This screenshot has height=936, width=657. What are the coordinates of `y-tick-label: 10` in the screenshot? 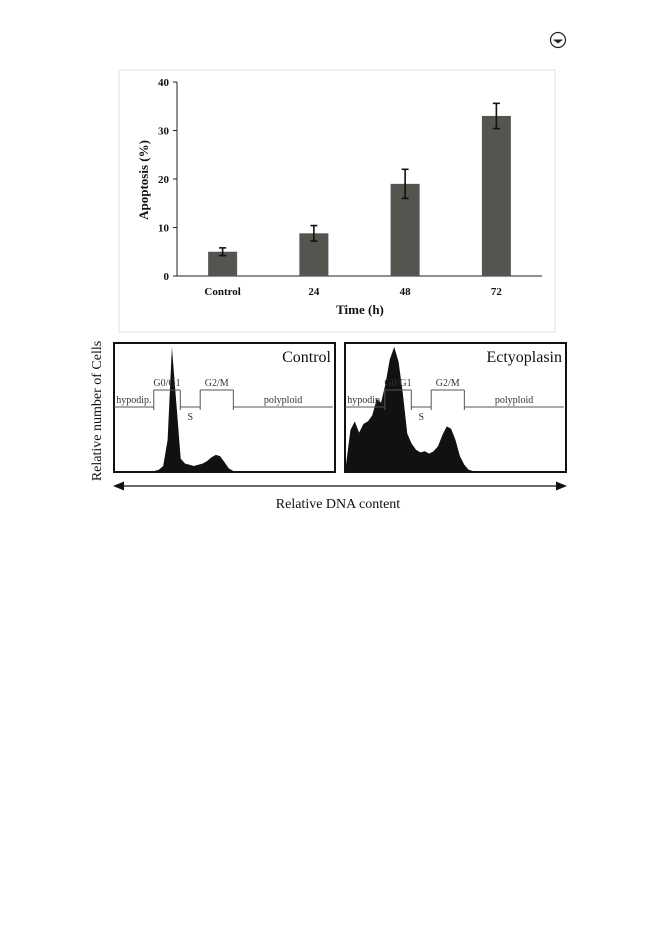 It's located at (164, 229).